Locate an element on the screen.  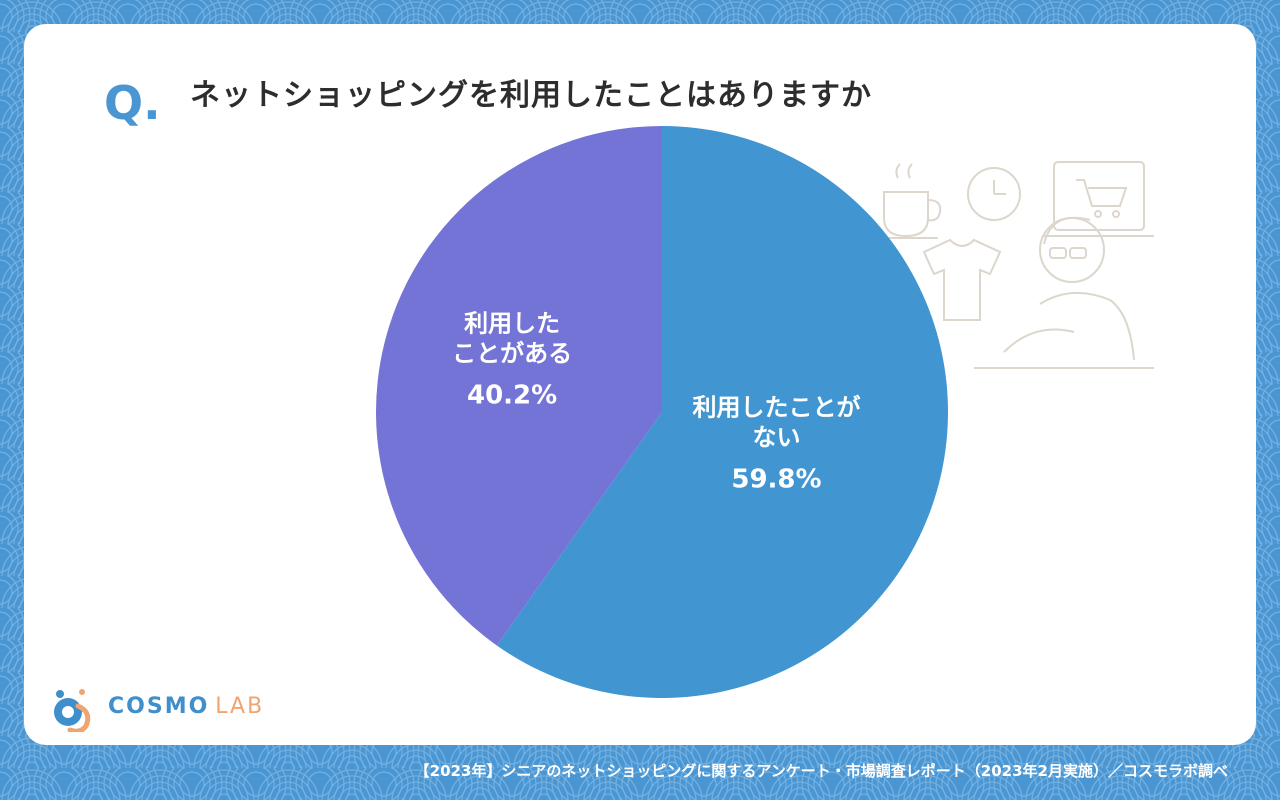
pie-slice-1-label-line-0: 利用した is located at coordinates (512, 323).